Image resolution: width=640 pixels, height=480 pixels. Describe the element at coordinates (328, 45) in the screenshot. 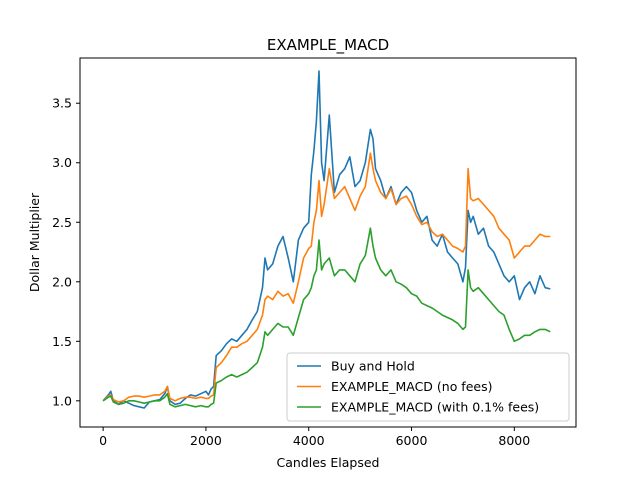

I see `chart-title: EXAMPLE_MACD` at that location.